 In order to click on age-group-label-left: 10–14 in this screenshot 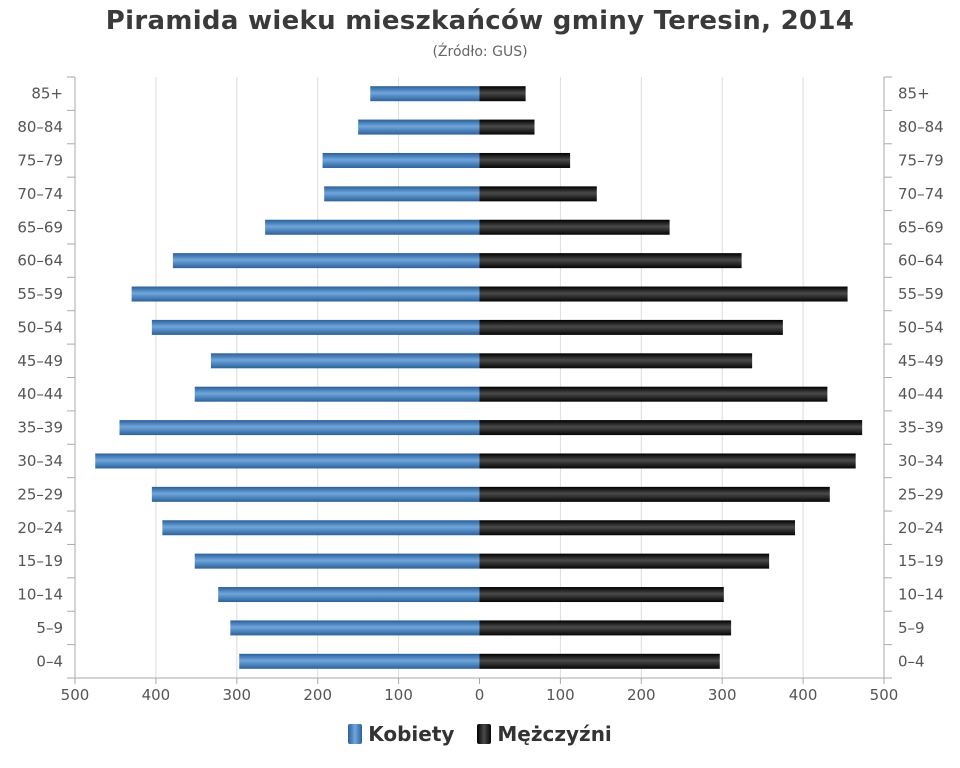, I will do `click(40, 595)`.